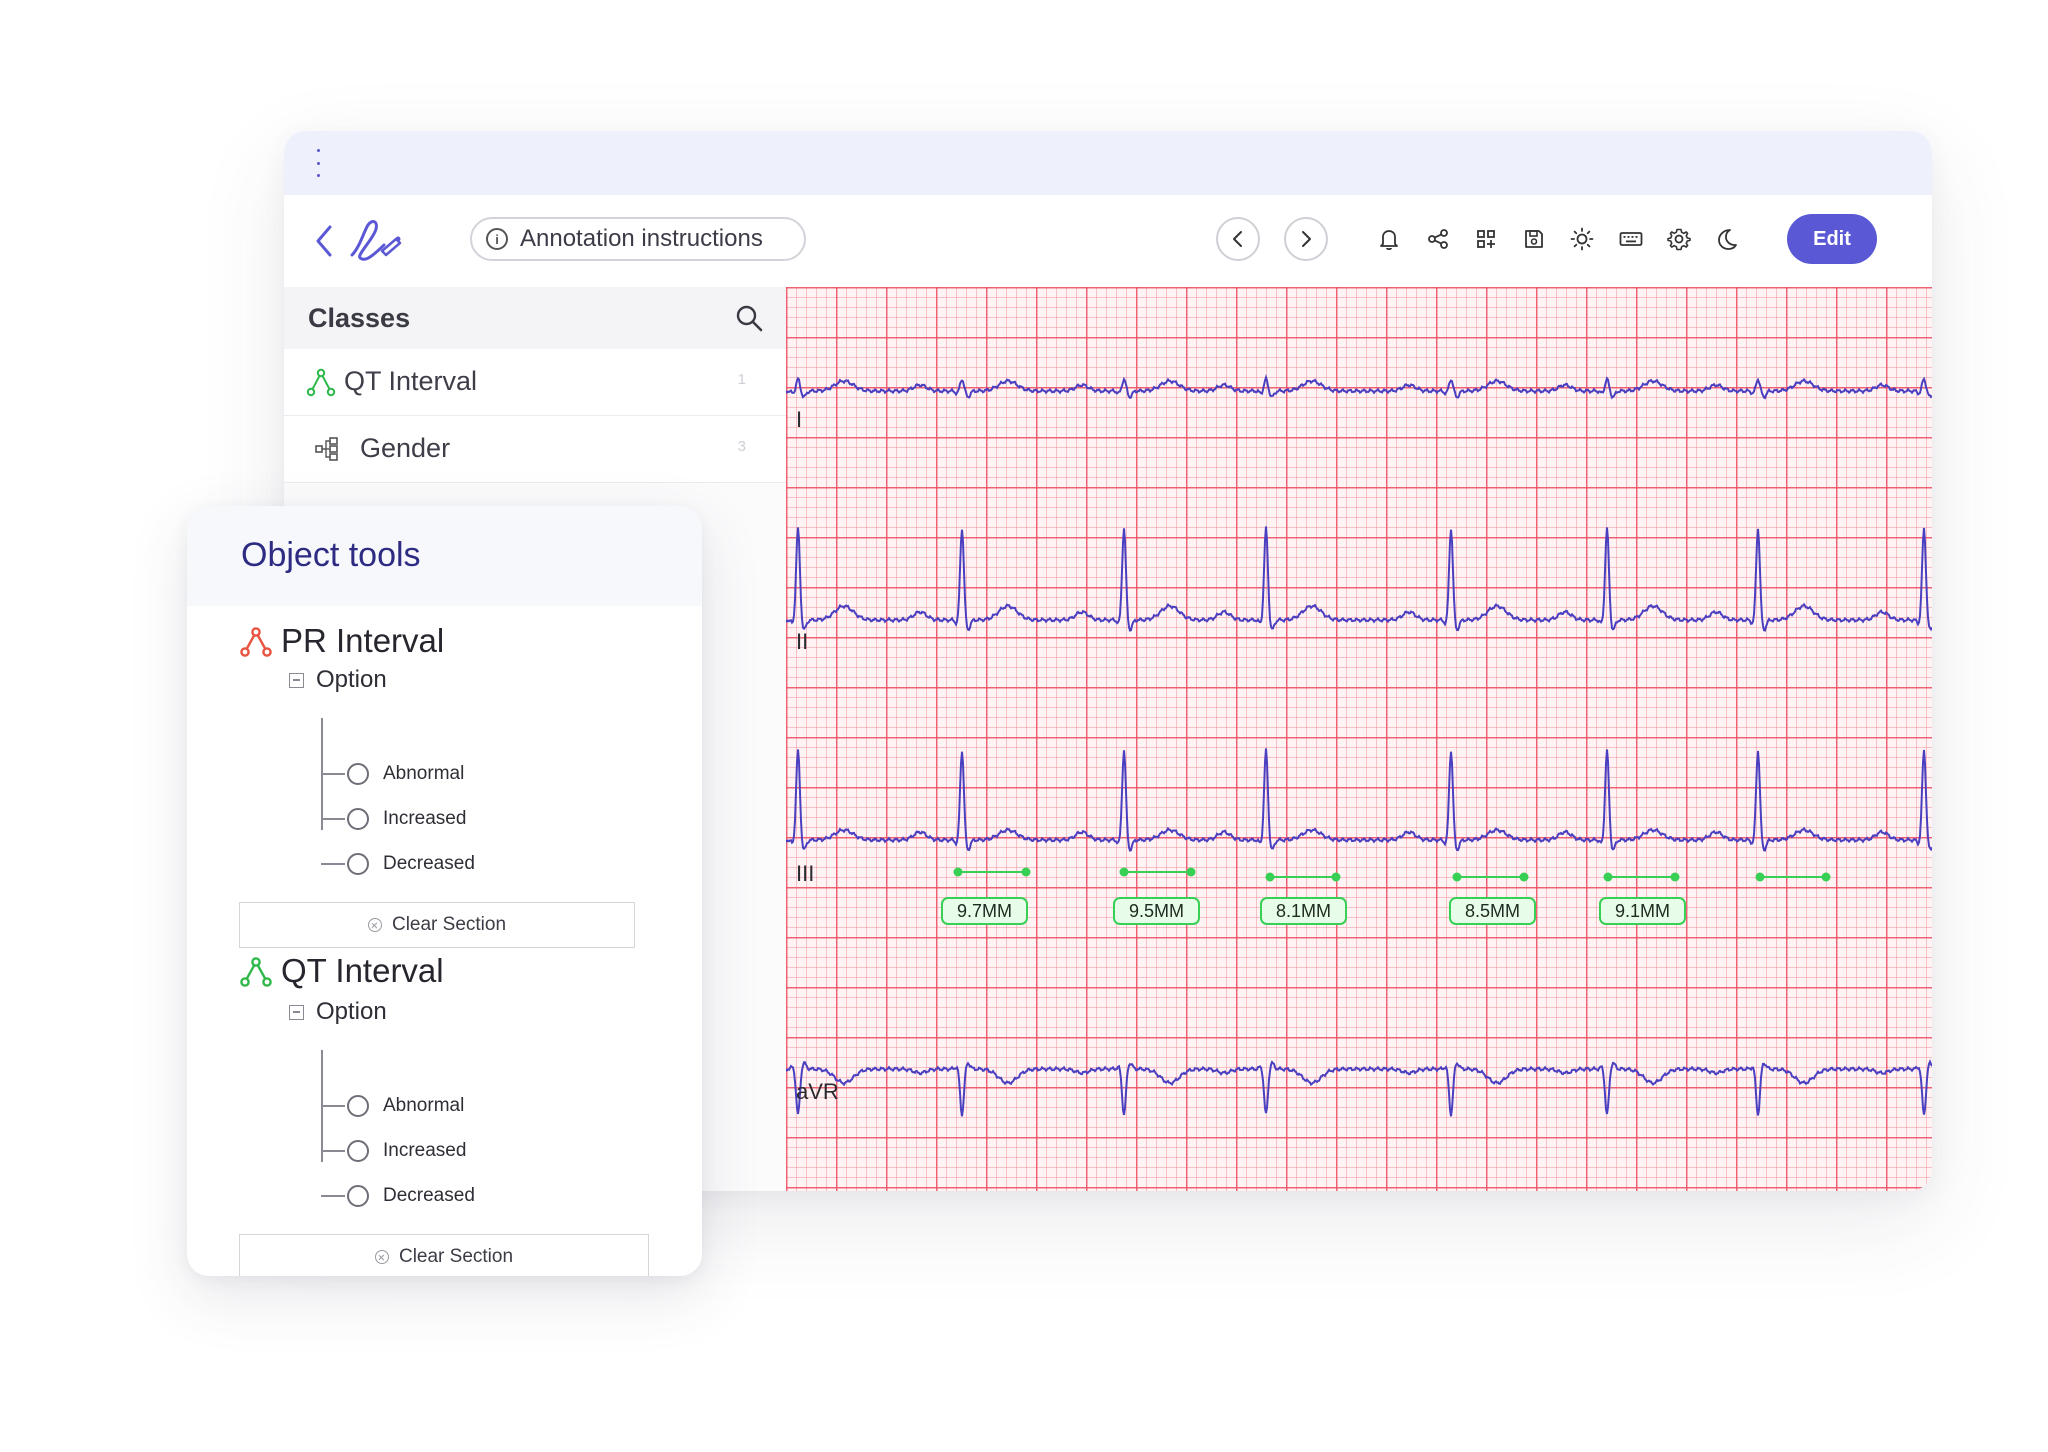 The image size is (2048, 1452). What do you see at coordinates (1679, 239) in the screenshot?
I see `settings-icon` at bounding box center [1679, 239].